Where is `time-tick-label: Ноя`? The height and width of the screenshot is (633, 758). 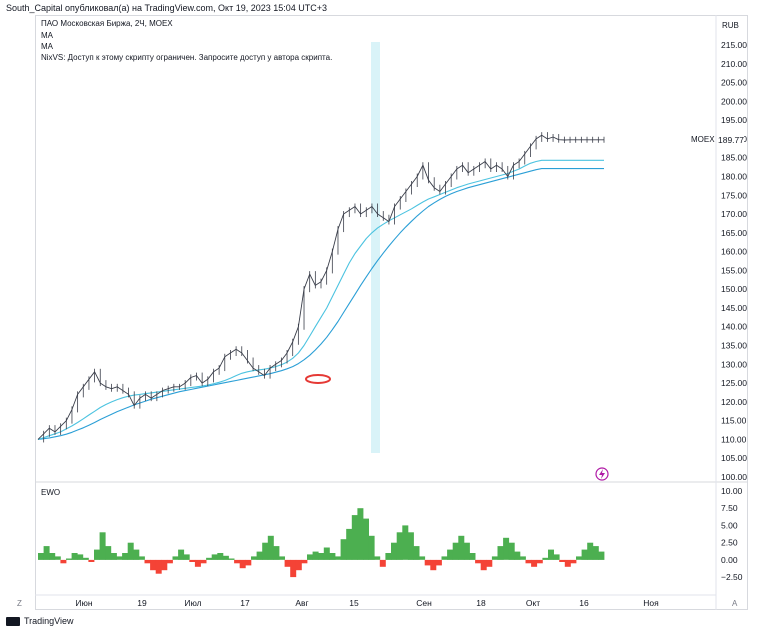
time-tick-label: Ноя is located at coordinates (651, 603).